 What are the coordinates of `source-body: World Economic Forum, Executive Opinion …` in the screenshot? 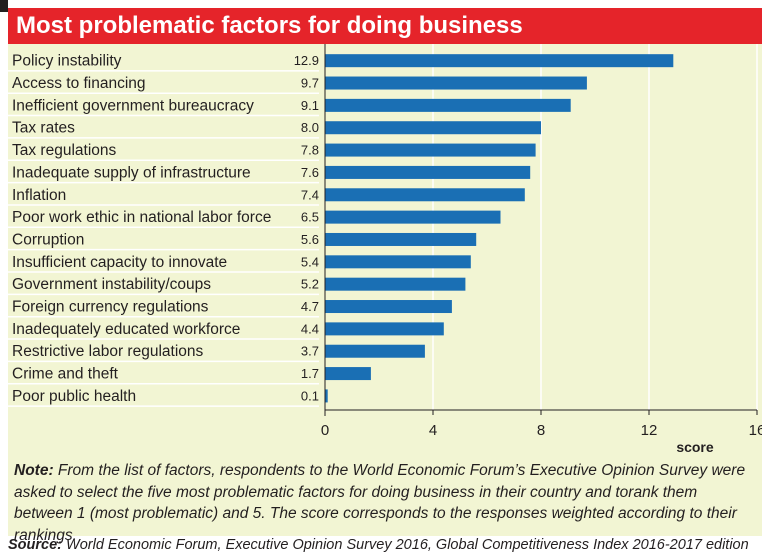 It's located at (405, 545).